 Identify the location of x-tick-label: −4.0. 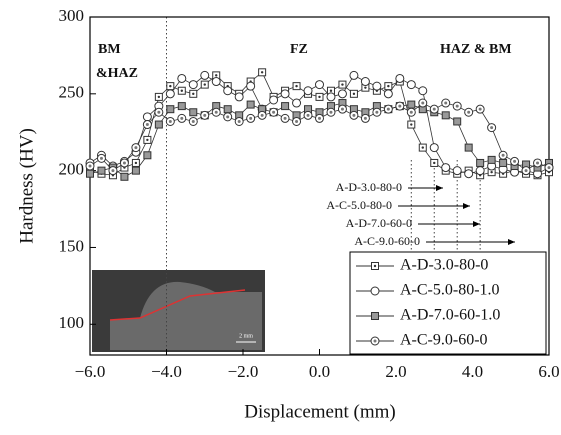
(166, 371).